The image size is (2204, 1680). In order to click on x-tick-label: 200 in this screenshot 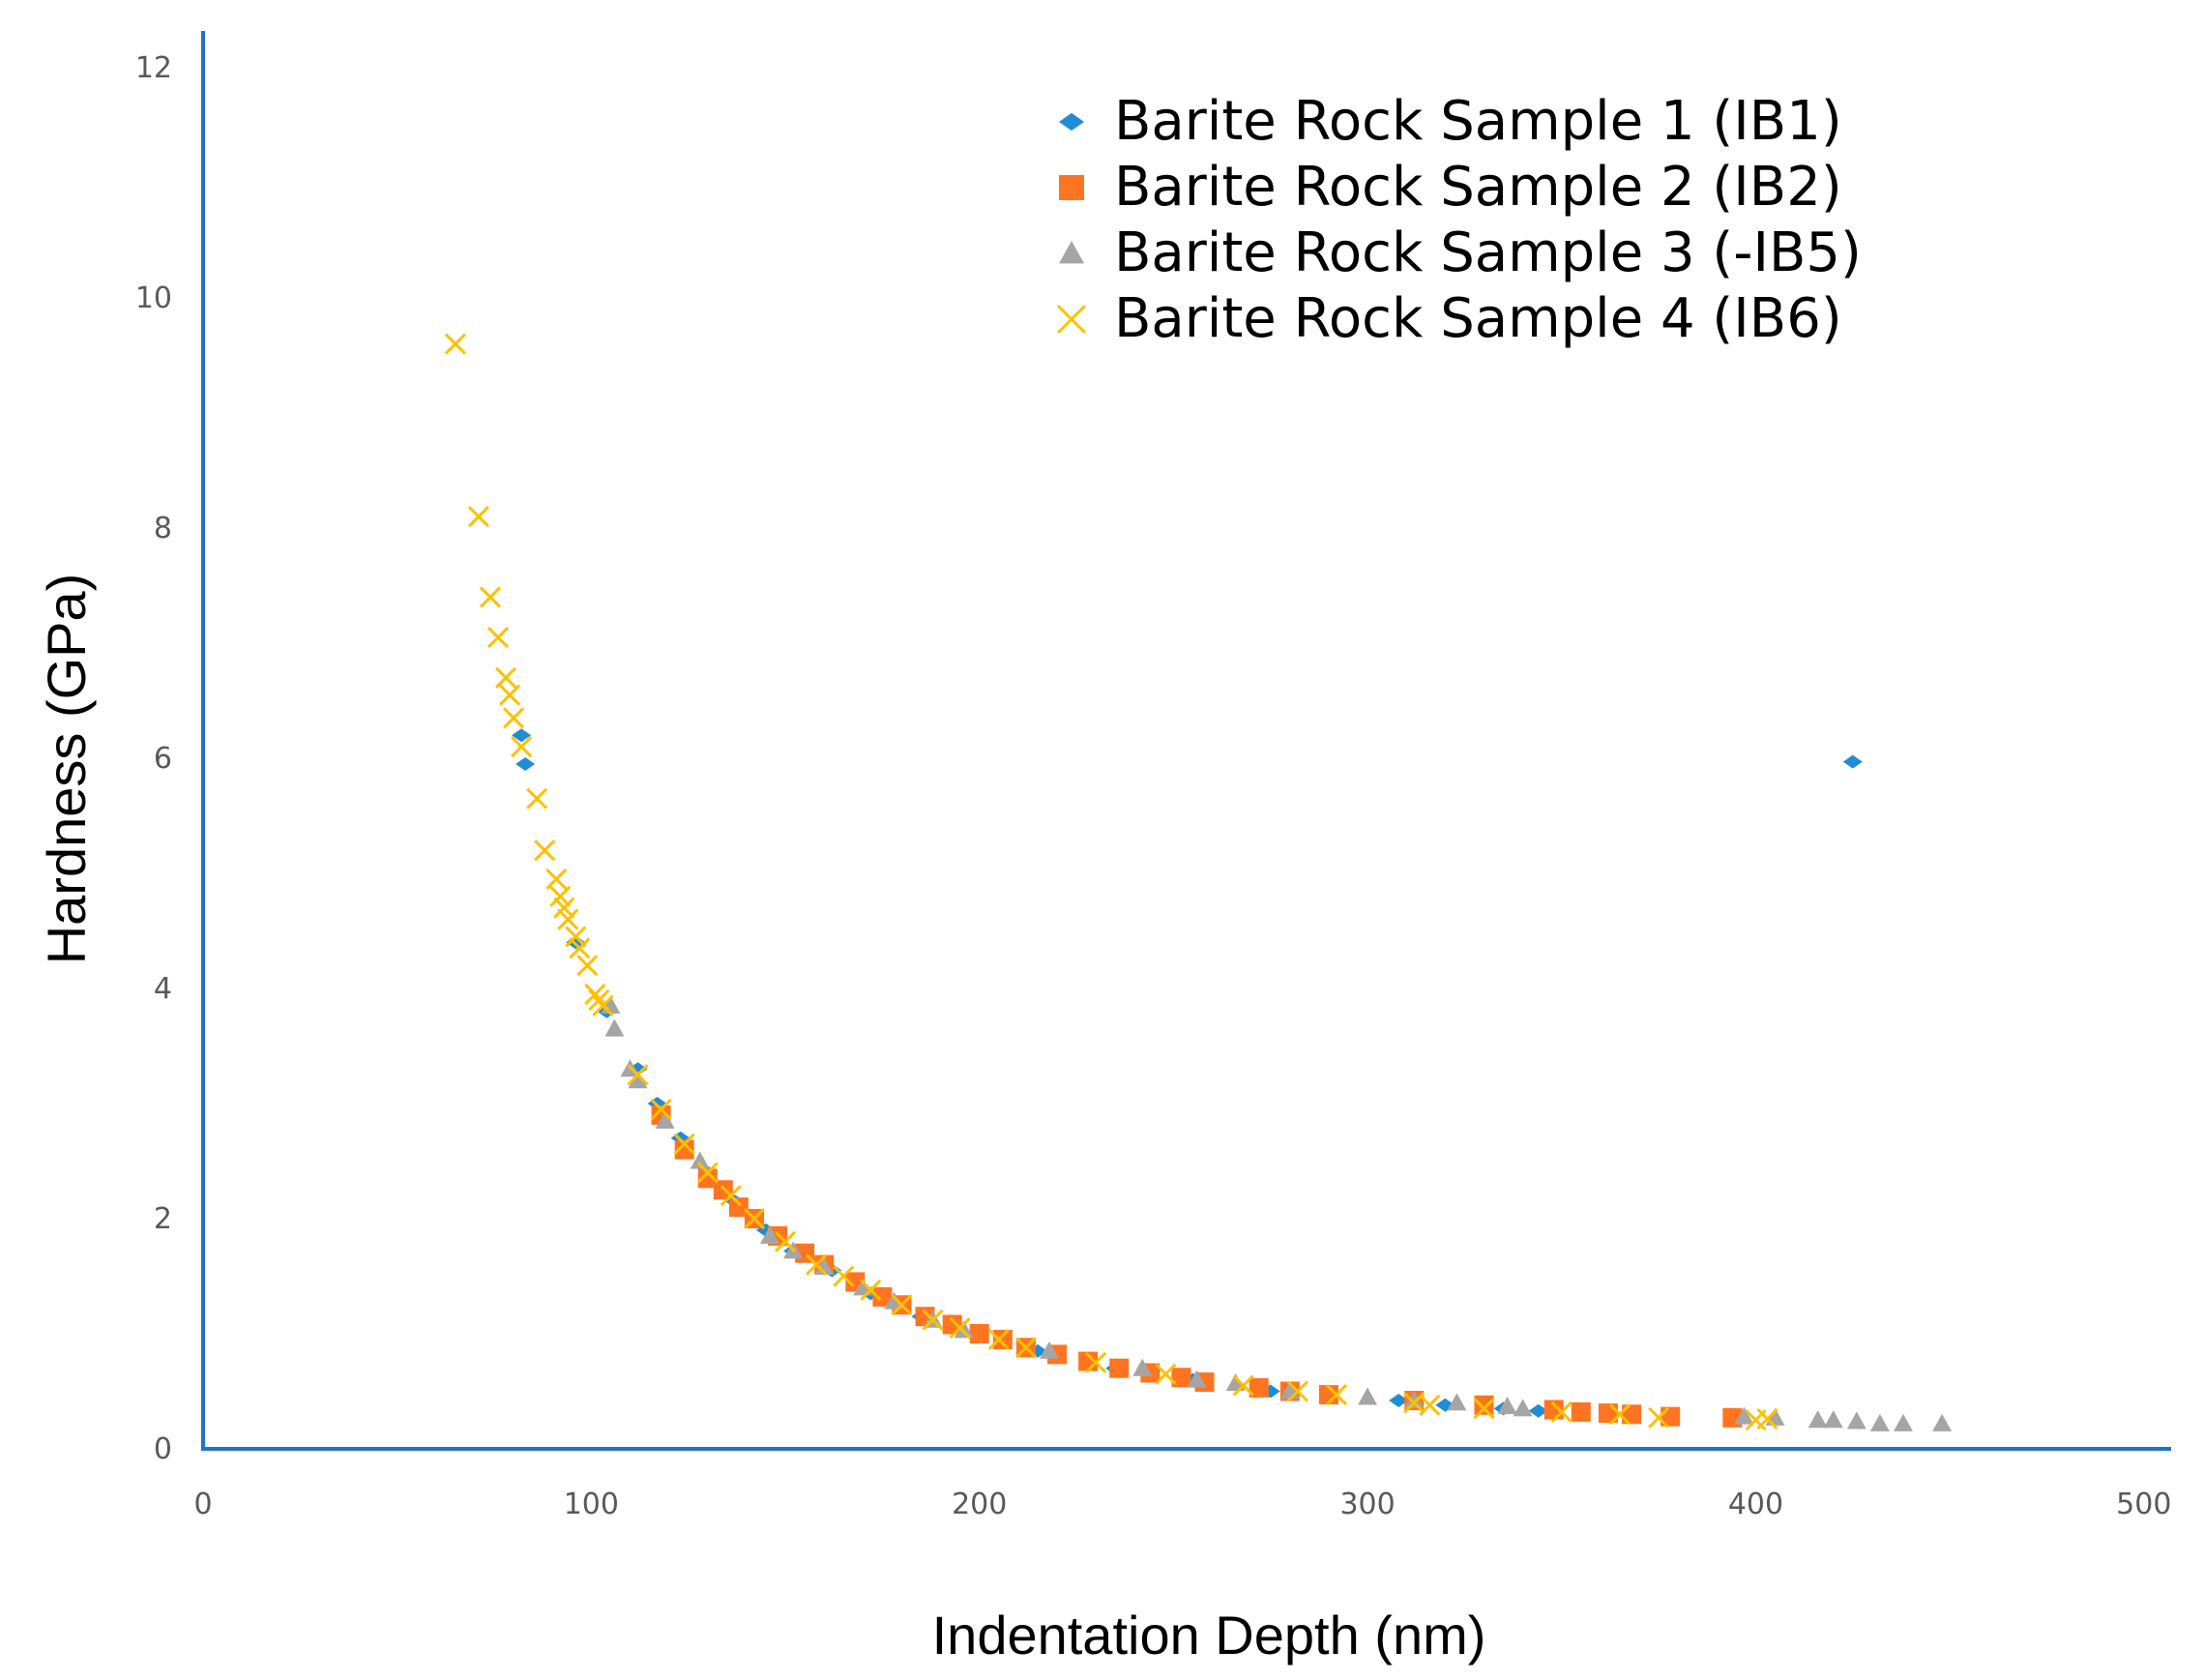, I will do `click(979, 1505)`.